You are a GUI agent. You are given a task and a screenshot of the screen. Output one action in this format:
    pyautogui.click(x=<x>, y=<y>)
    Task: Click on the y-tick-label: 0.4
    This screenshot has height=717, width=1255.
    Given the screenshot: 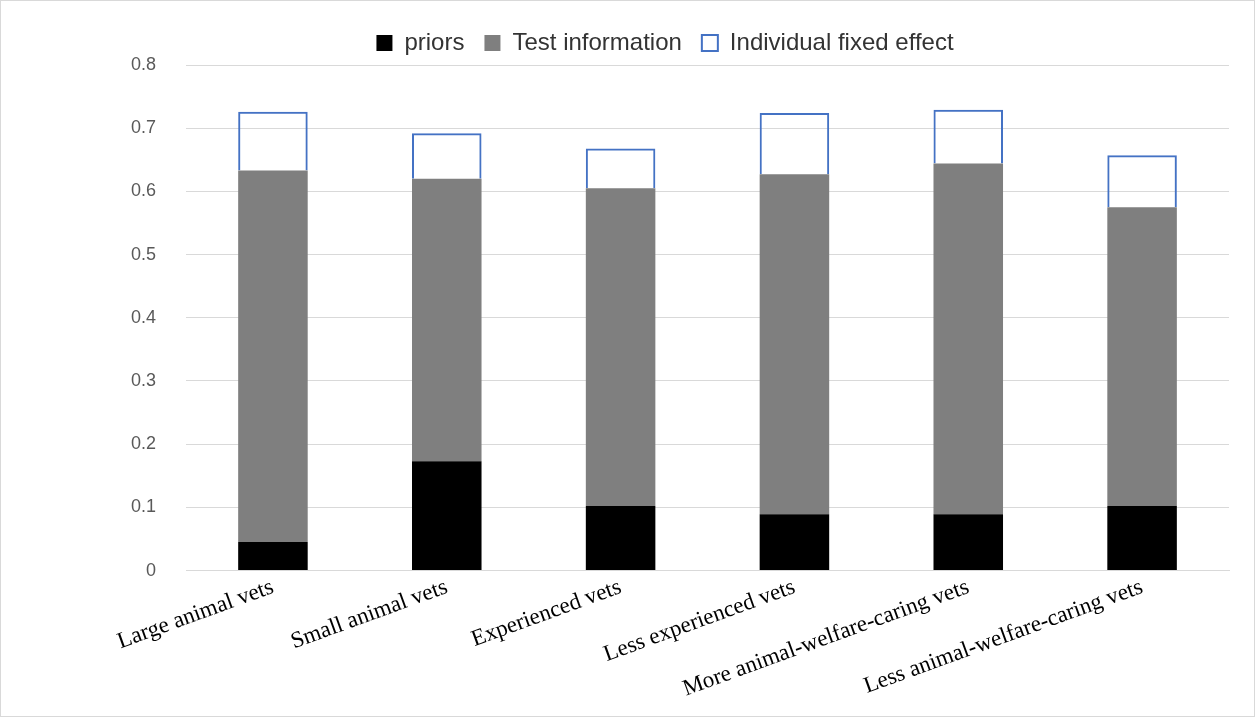 What is the action you would take?
    pyautogui.click(x=143, y=316)
    